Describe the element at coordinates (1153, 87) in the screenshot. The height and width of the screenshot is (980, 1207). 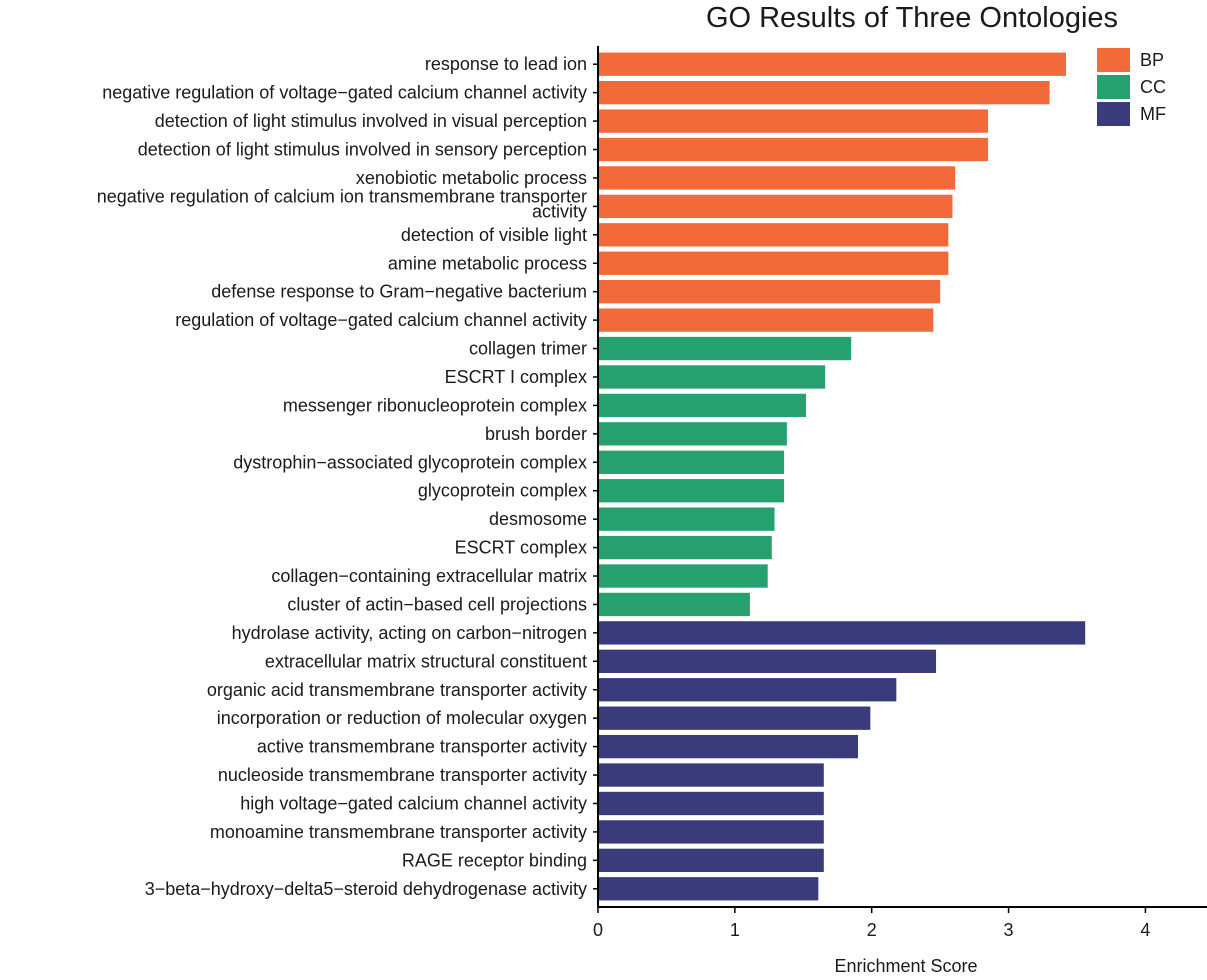
I see `legend-label-cc: CC` at that location.